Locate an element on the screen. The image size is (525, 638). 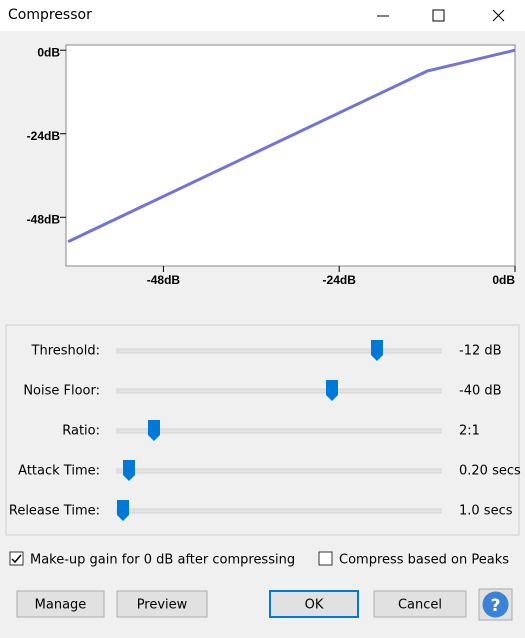
button-label: Manage is located at coordinates (61, 605).